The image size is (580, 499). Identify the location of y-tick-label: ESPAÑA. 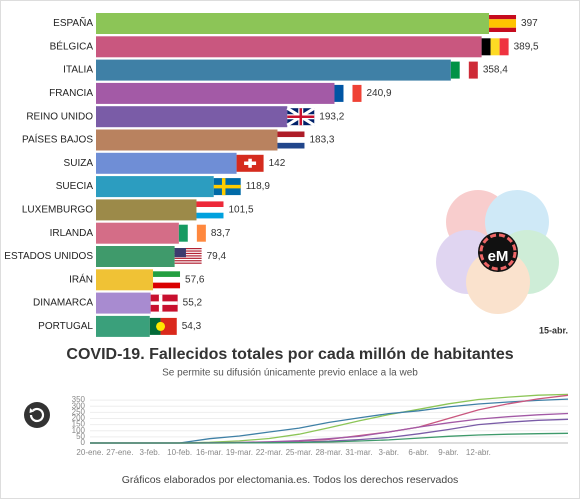
(73, 22).